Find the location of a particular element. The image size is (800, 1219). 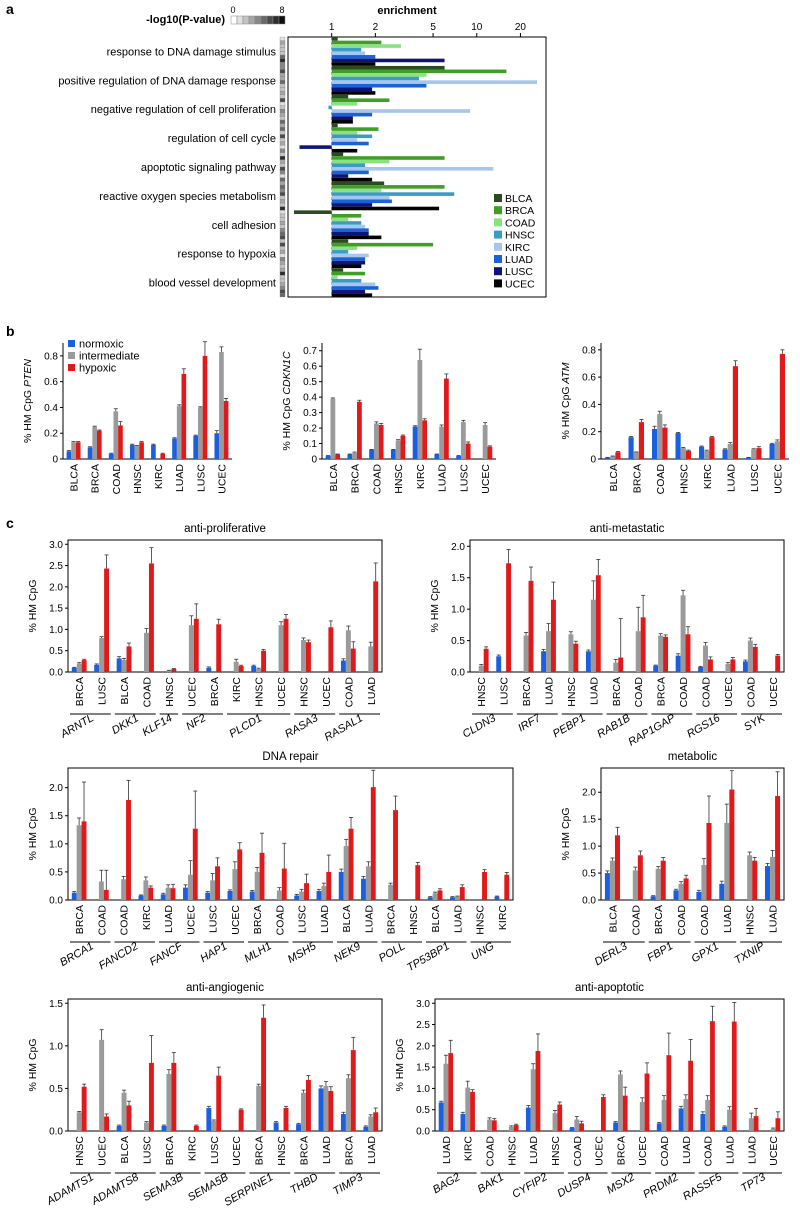

gene-label: PRDM2 is located at coordinates (660, 1186).